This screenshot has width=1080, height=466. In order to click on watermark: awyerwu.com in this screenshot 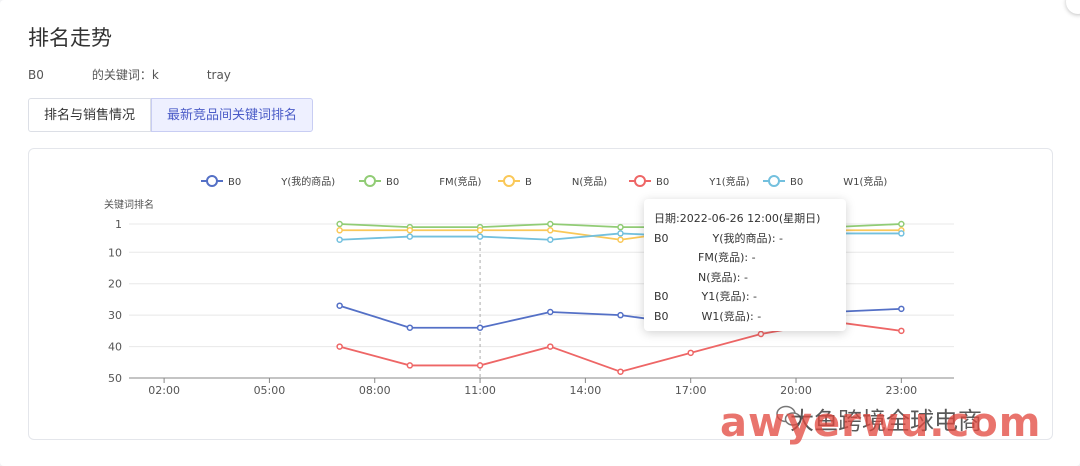, I will do `click(881, 423)`.